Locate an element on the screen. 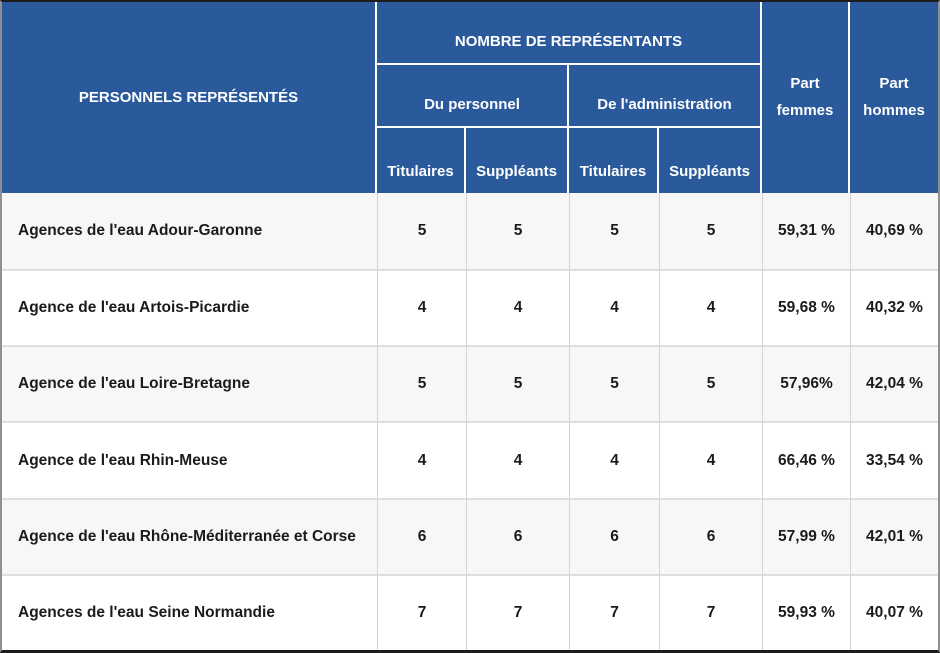 The width and height of the screenshot is (940, 653). cell-admin-suppleants: 7 is located at coordinates (710, 611).